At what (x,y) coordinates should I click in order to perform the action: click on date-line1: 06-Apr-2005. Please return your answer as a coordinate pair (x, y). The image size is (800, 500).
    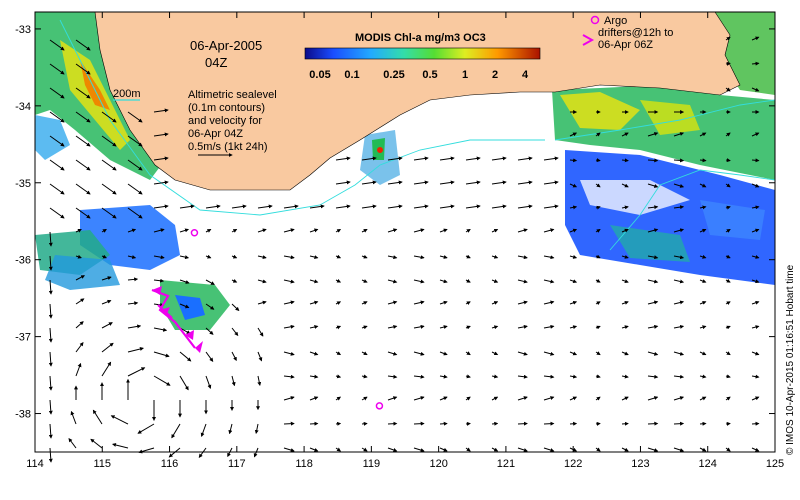
    Looking at the image, I should click on (226, 45).